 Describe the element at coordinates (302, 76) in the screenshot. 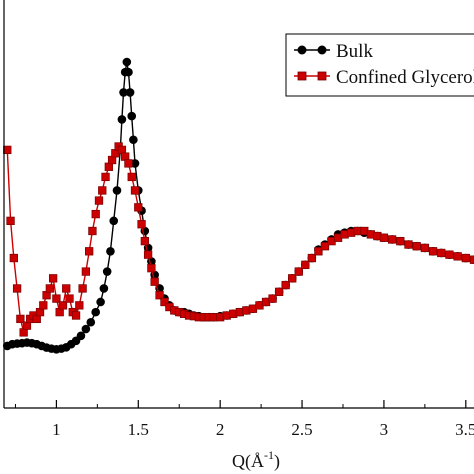

I see `legend-marker-confined` at that location.